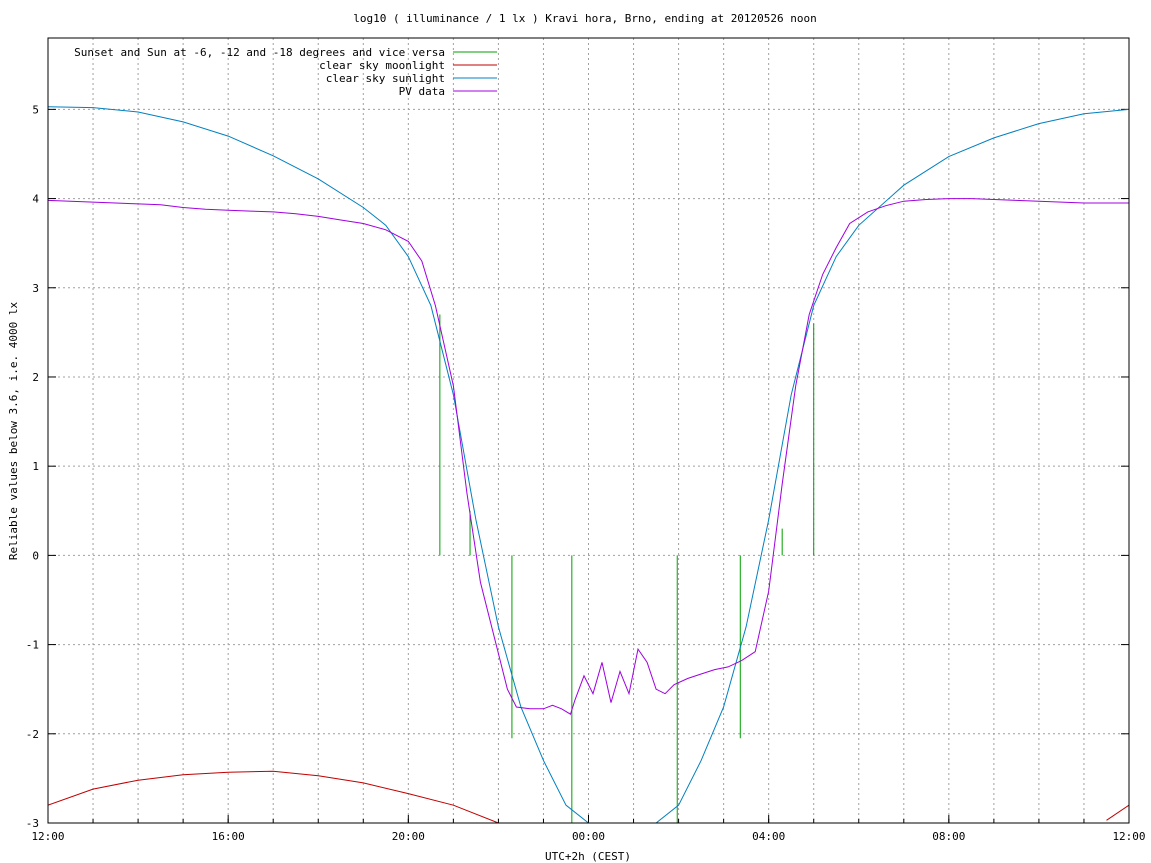  Describe the element at coordinates (35, 199) in the screenshot. I see `y-tick-label: 4` at that location.